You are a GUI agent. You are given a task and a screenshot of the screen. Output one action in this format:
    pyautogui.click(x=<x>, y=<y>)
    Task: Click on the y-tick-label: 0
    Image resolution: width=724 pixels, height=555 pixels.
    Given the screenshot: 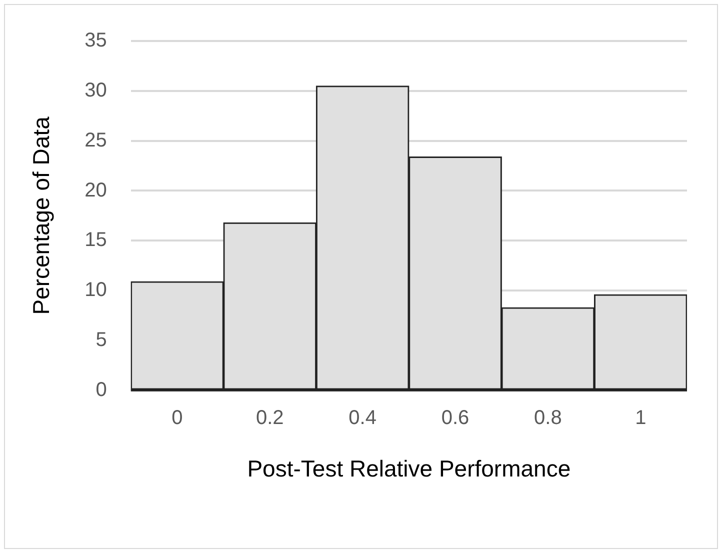 What is the action you would take?
    pyautogui.click(x=101, y=389)
    